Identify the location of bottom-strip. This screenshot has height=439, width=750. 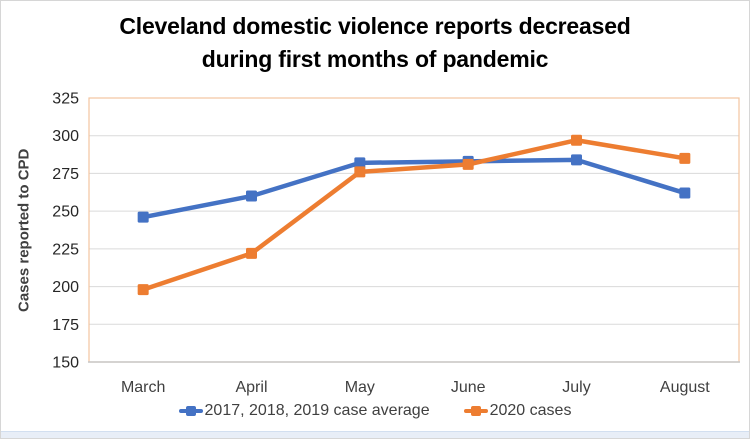
(375, 434).